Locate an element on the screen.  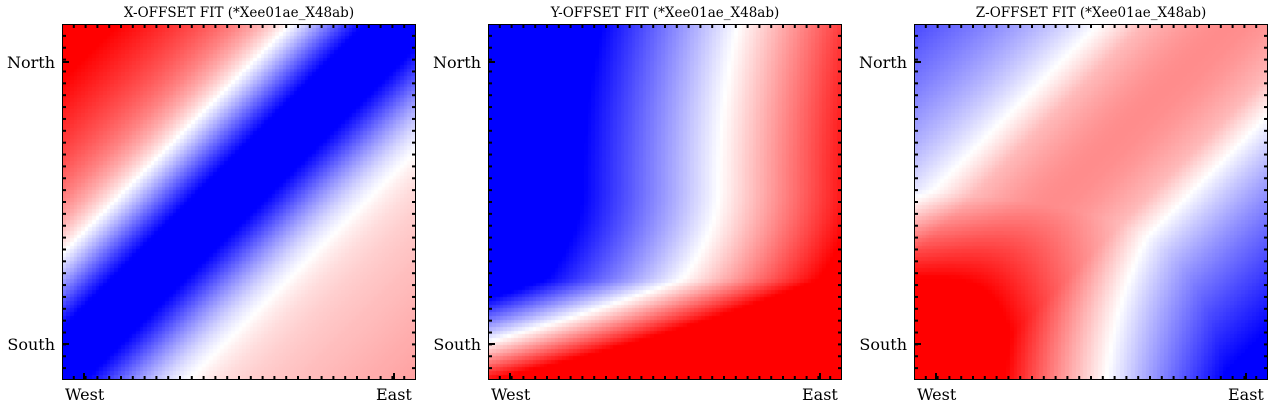
chart-title: Y-OFFSET FIT (*Xee01ae_X48ab) is located at coordinates (665, 13).